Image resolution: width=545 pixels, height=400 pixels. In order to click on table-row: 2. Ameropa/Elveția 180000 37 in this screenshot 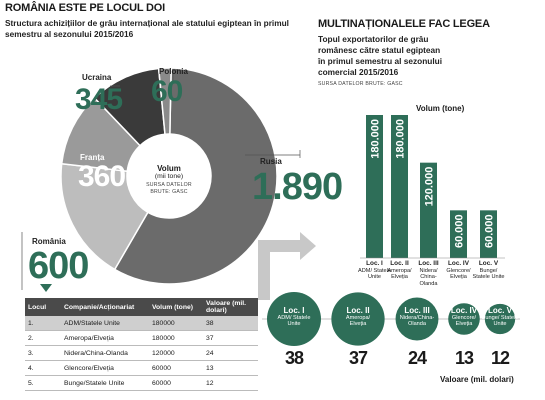, I will do `click(141, 338)`.